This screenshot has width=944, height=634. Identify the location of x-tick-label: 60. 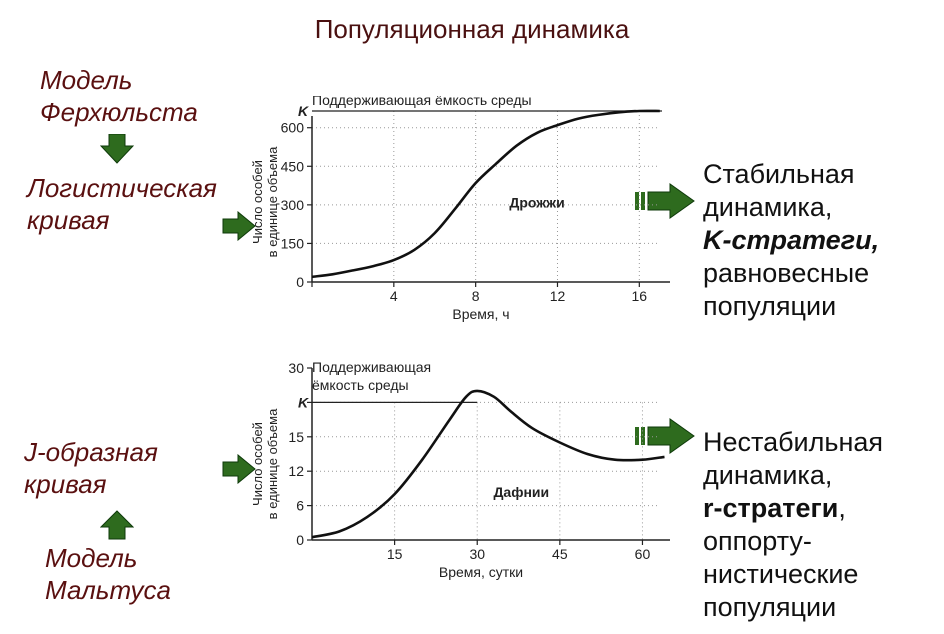
(643, 554).